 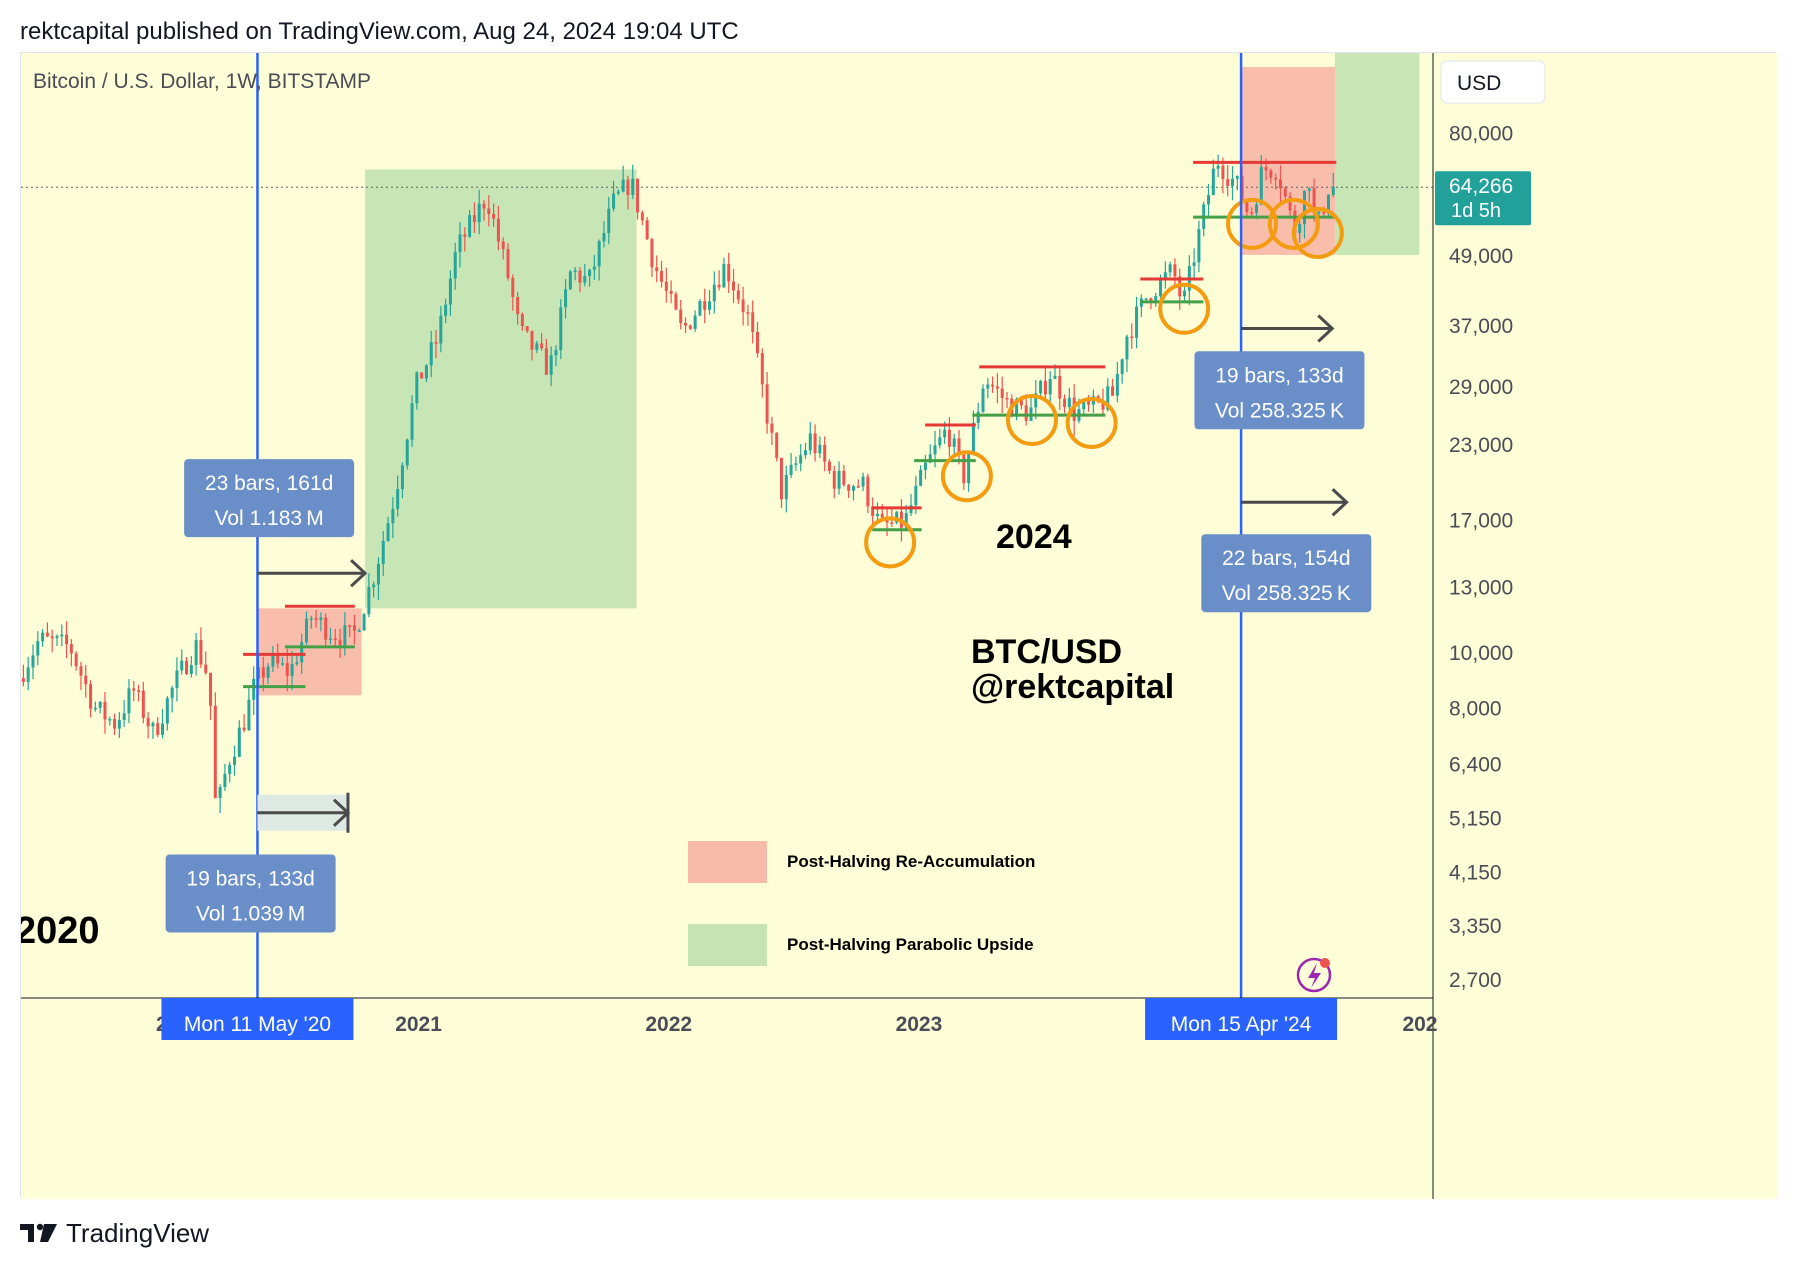 What do you see at coordinates (1475, 926) in the screenshot?
I see `price-tick-12: 3,350` at bounding box center [1475, 926].